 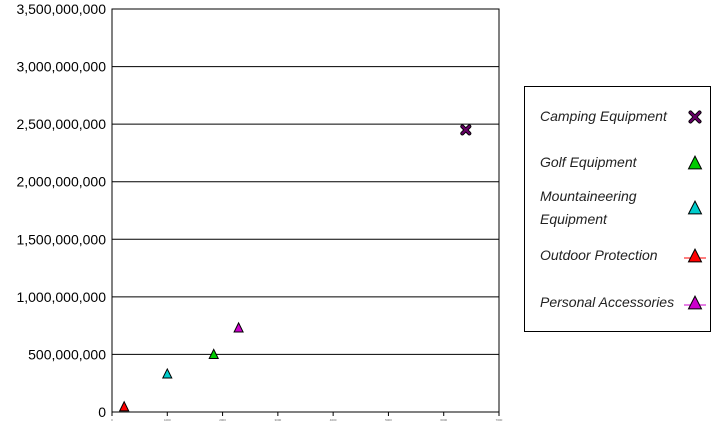 What do you see at coordinates (333, 420) in the screenshot?
I see `x-tick-label: 4000` at bounding box center [333, 420].